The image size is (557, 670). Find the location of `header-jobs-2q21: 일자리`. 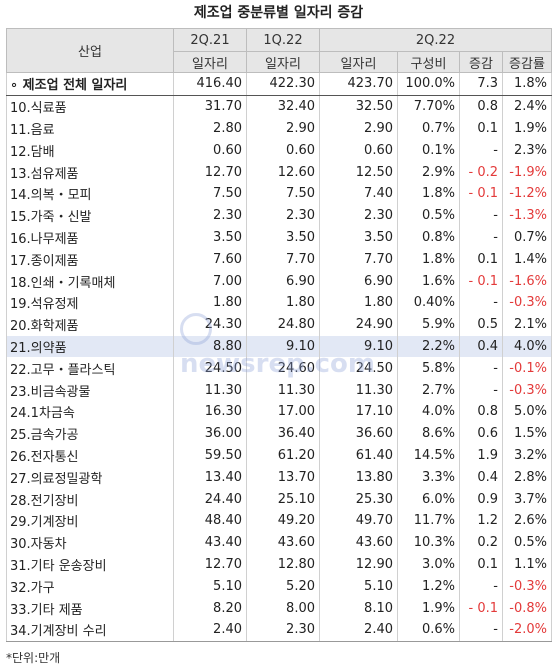

header-jobs-2q21: 일자리 is located at coordinates (210, 62).